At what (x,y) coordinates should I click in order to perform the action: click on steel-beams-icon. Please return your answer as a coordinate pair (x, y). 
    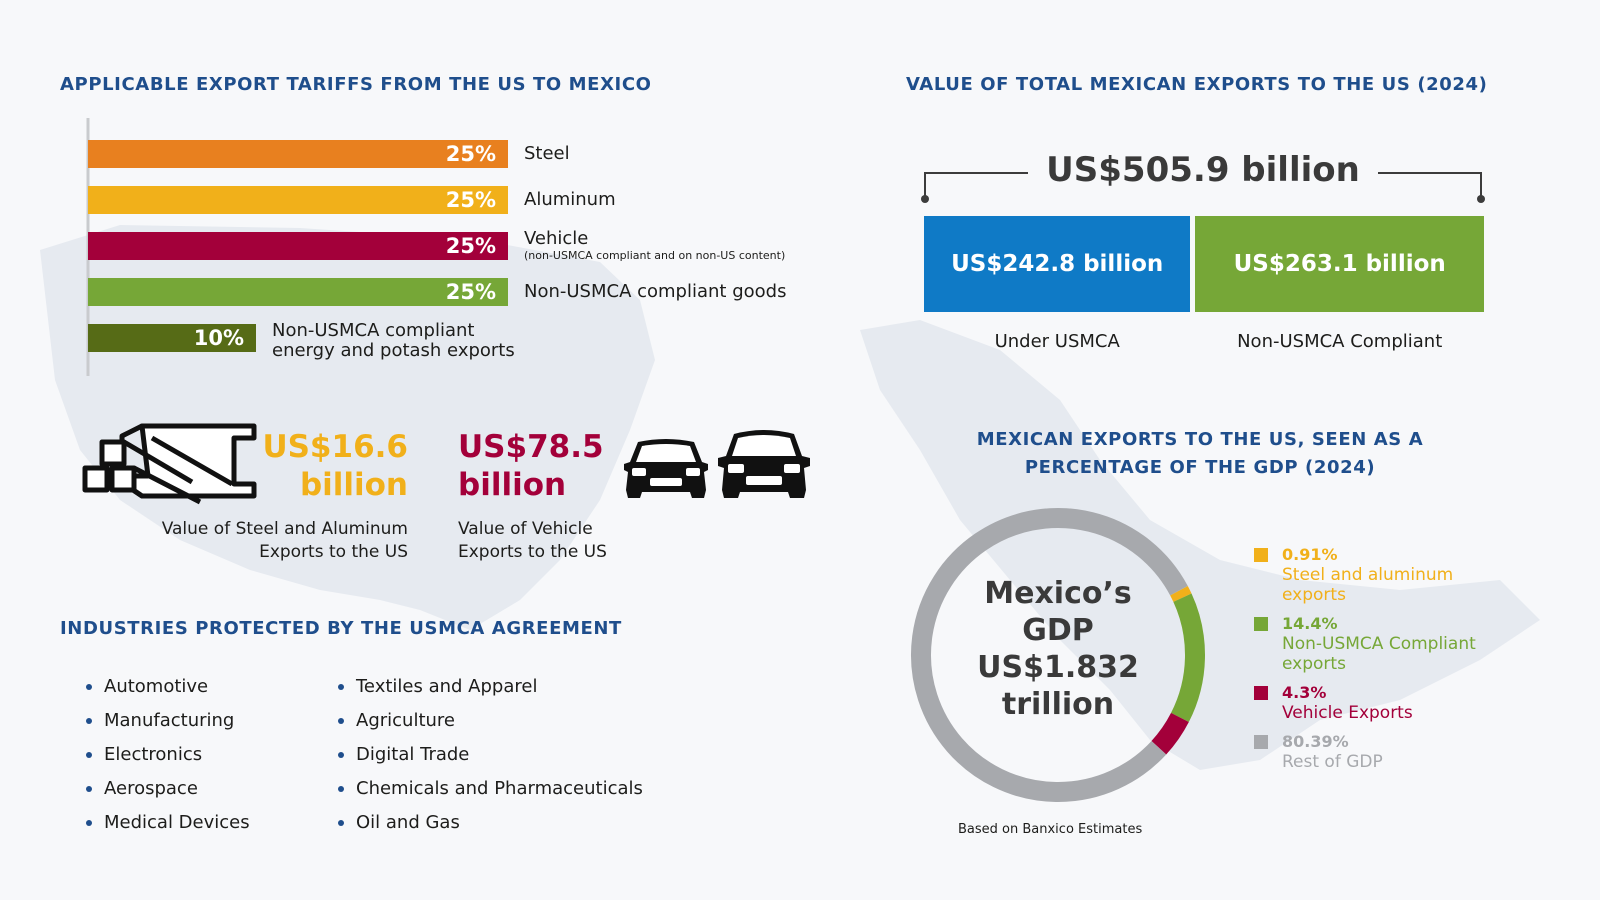
    Looking at the image, I should click on (169, 464).